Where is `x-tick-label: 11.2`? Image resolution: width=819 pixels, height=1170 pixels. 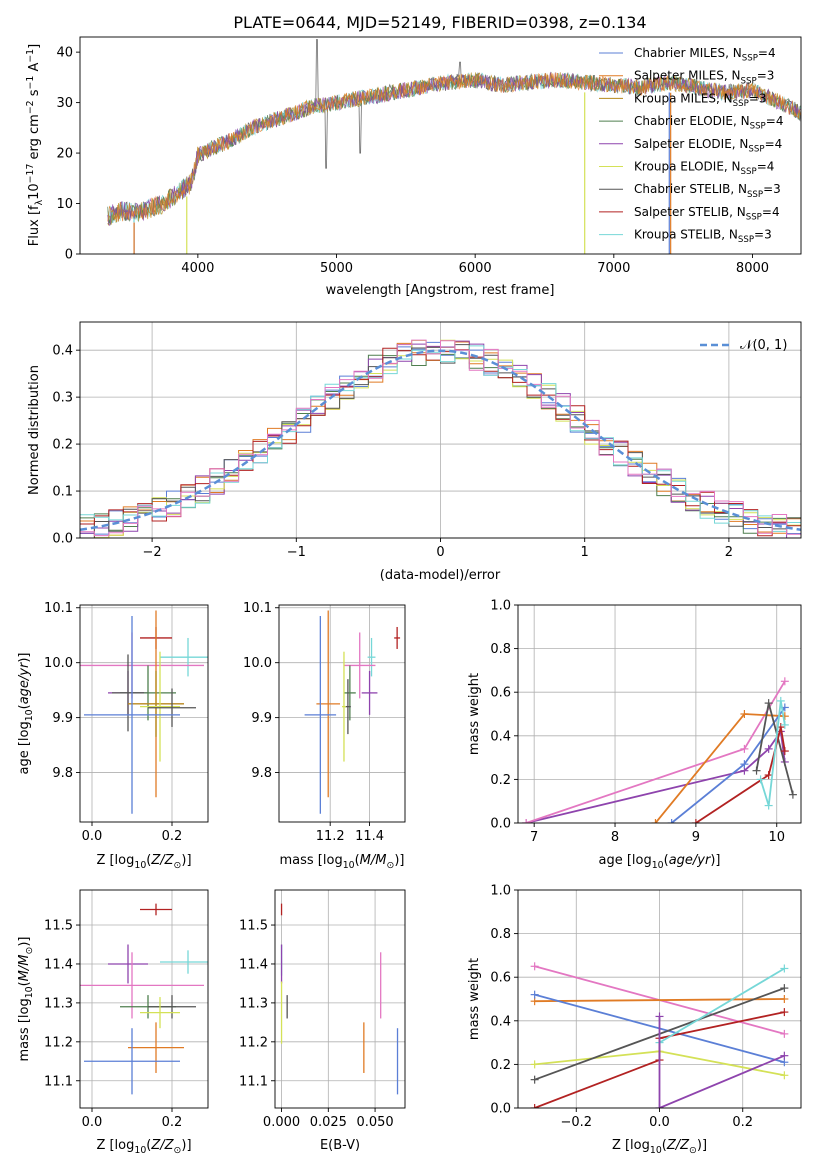
x-tick-label: 11.2 is located at coordinates (330, 836).